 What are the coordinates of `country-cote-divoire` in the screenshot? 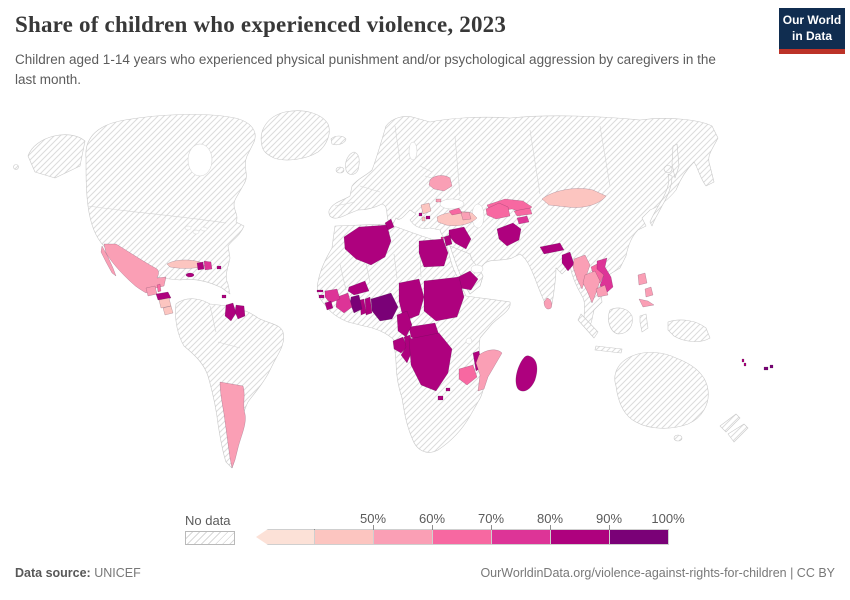 It's located at (344, 303).